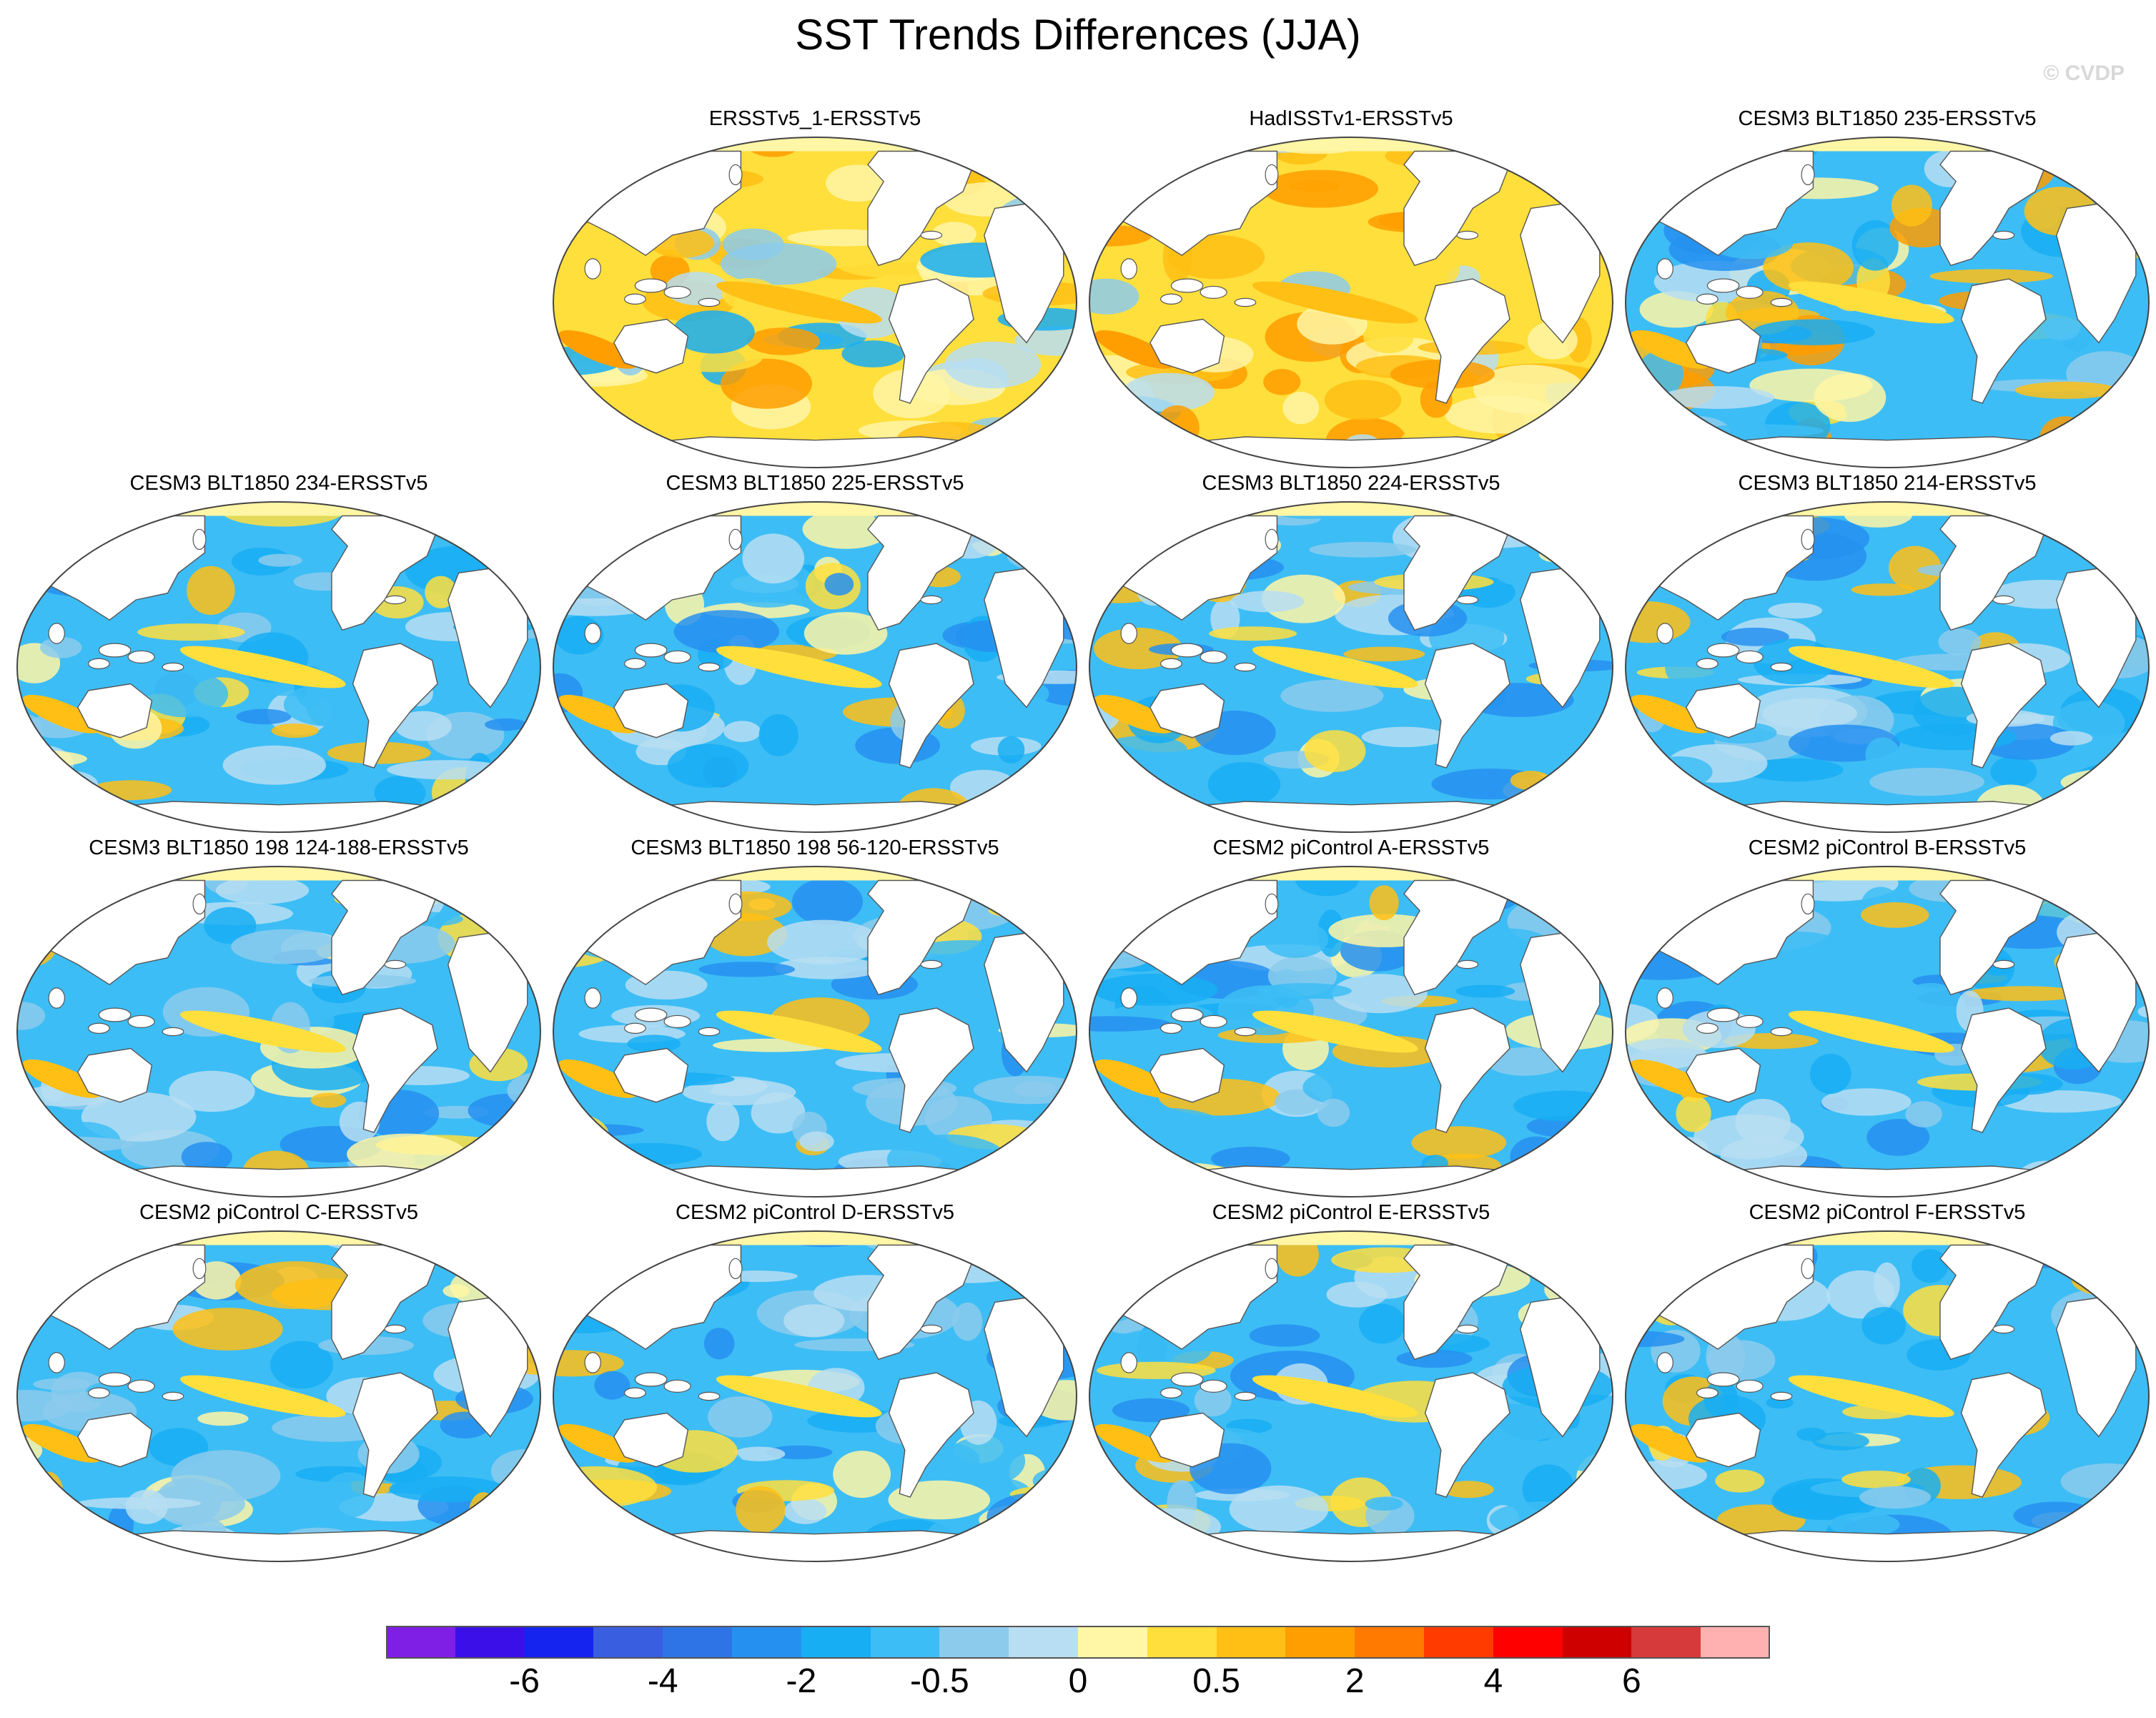 The image size is (2156, 1718). I want to click on map-panel: CESM2 piControl F-ERSSTv5, so click(1887, 1384).